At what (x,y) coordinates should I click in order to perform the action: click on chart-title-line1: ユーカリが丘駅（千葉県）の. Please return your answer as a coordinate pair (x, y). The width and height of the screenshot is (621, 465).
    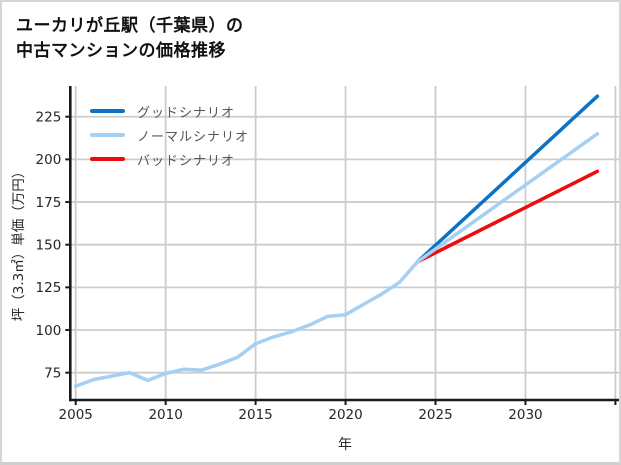
    Looking at the image, I should click on (130, 26).